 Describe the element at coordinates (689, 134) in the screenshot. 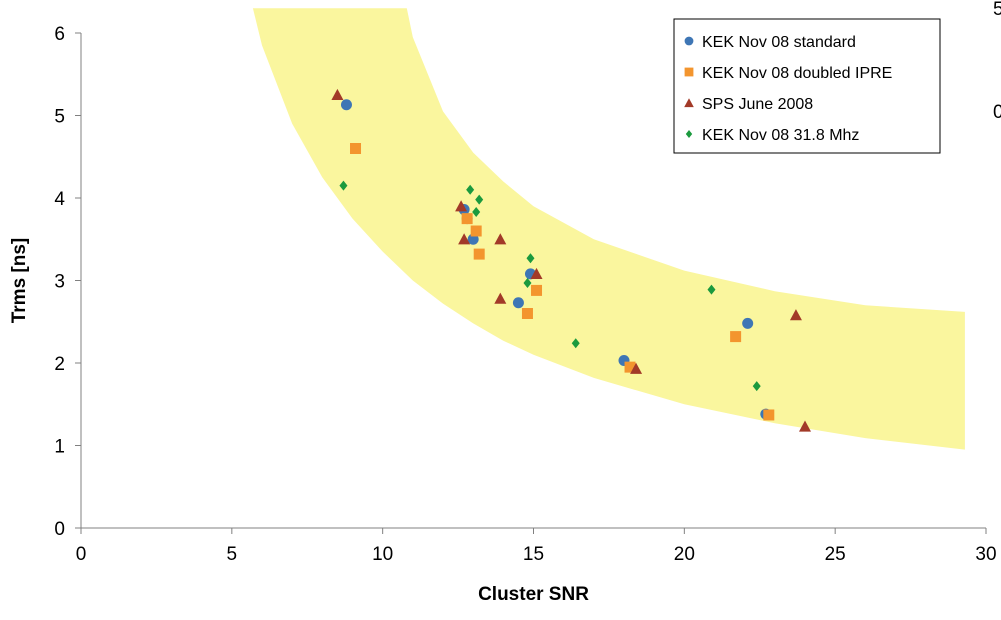

I see `legend-marker-diamond` at that location.